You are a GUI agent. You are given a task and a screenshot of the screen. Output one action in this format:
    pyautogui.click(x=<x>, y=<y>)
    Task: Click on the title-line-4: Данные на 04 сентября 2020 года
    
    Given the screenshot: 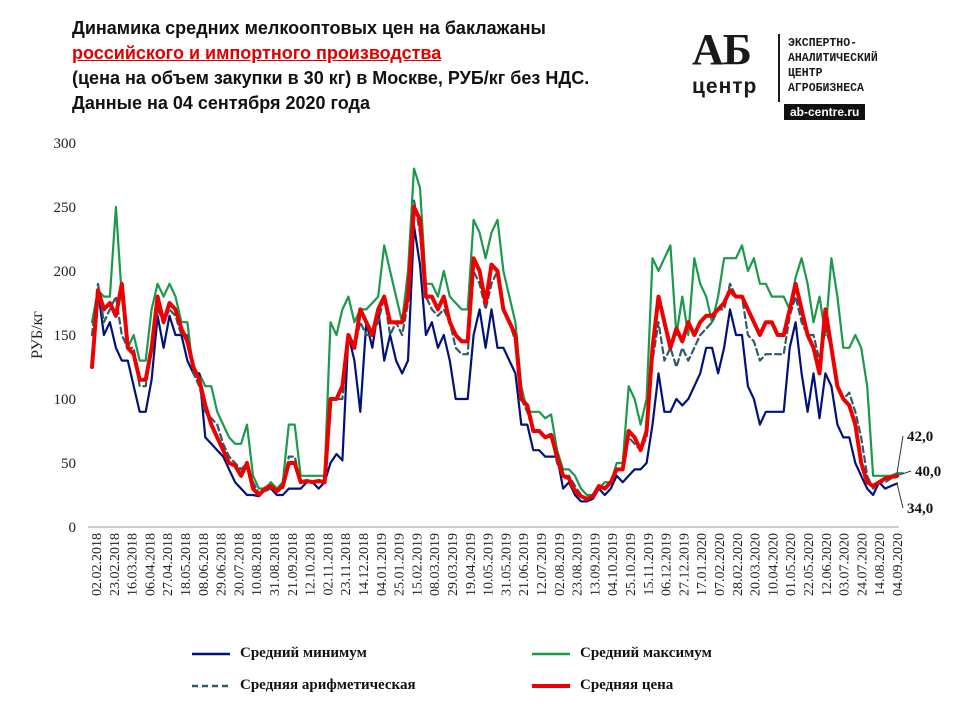 What is the action you would take?
    pyautogui.click(x=221, y=103)
    